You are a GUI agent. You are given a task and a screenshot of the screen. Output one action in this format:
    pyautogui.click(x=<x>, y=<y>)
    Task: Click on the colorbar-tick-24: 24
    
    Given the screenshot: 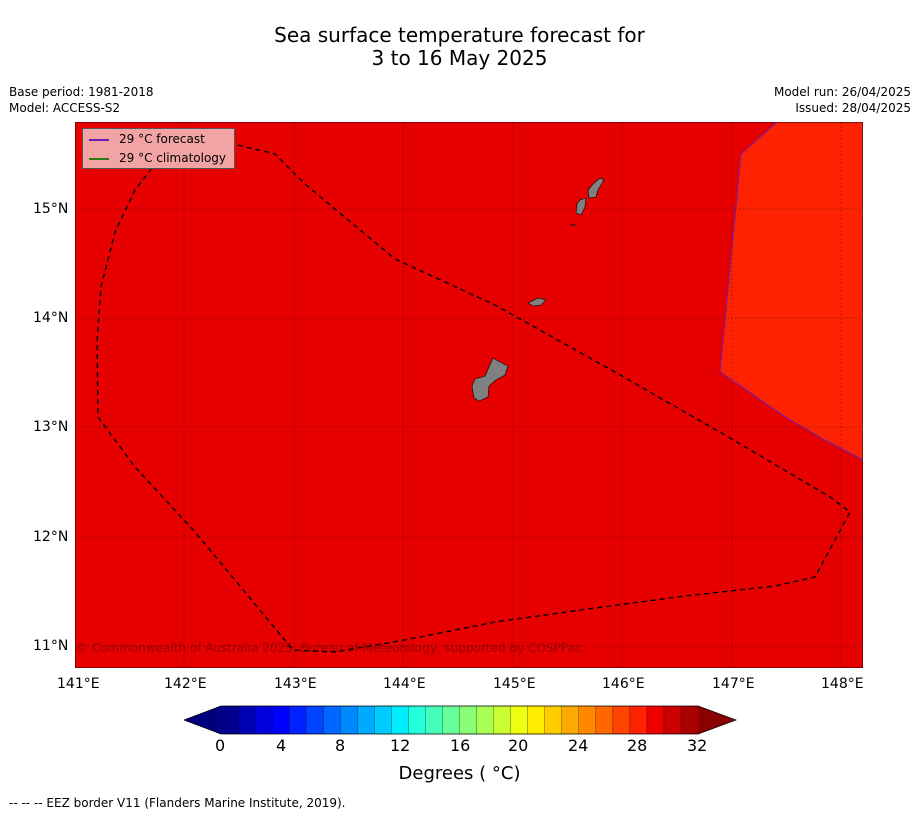 What is the action you would take?
    pyautogui.click(x=578, y=745)
    